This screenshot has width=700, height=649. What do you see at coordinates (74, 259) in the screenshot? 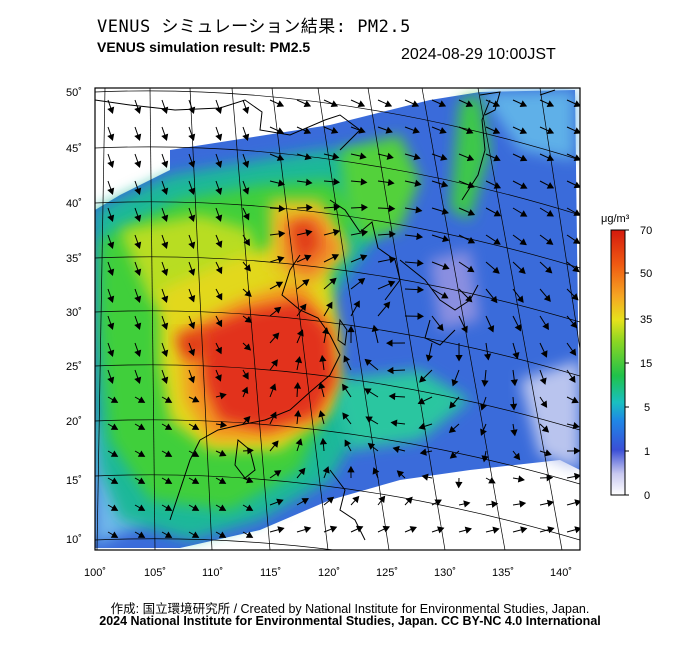
I see `lat-label-35: 35˚` at bounding box center [74, 259].